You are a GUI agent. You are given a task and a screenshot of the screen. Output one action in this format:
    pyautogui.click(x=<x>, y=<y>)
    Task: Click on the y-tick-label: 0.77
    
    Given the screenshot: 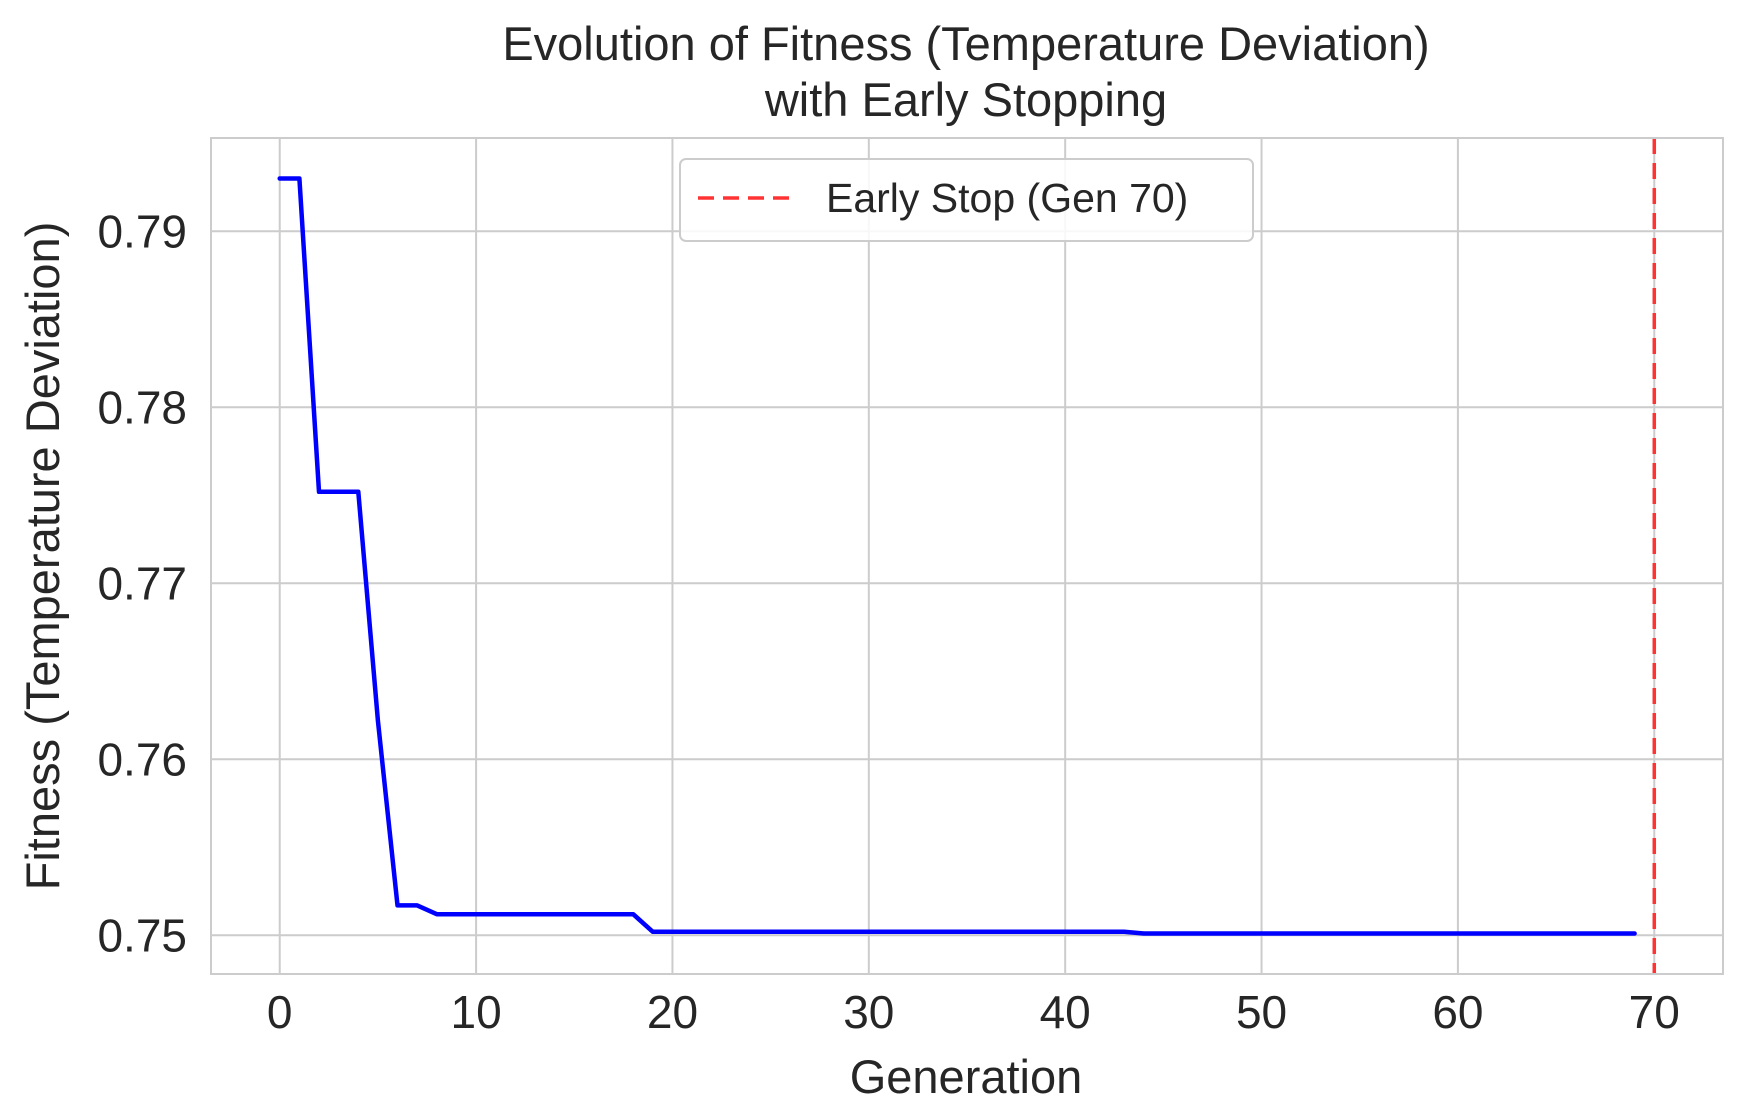 What is the action you would take?
    pyautogui.click(x=142, y=583)
    